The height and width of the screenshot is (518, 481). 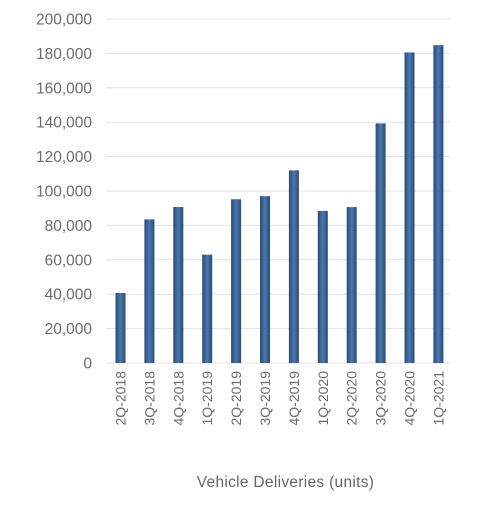 I want to click on y-tick-label: 100,000, so click(x=64, y=192).